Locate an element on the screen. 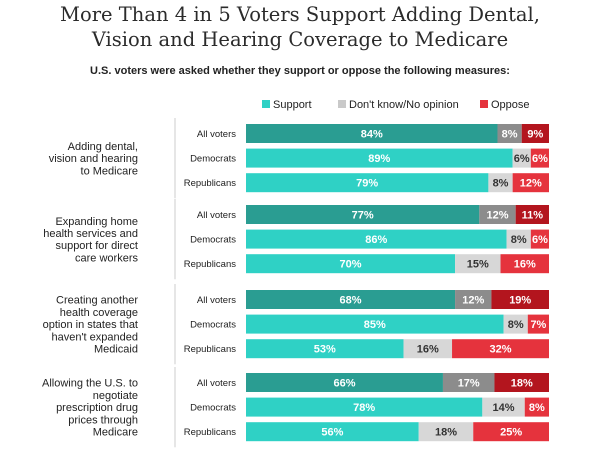 The image size is (600, 456). legend-label-2: Oppose is located at coordinates (510, 105).